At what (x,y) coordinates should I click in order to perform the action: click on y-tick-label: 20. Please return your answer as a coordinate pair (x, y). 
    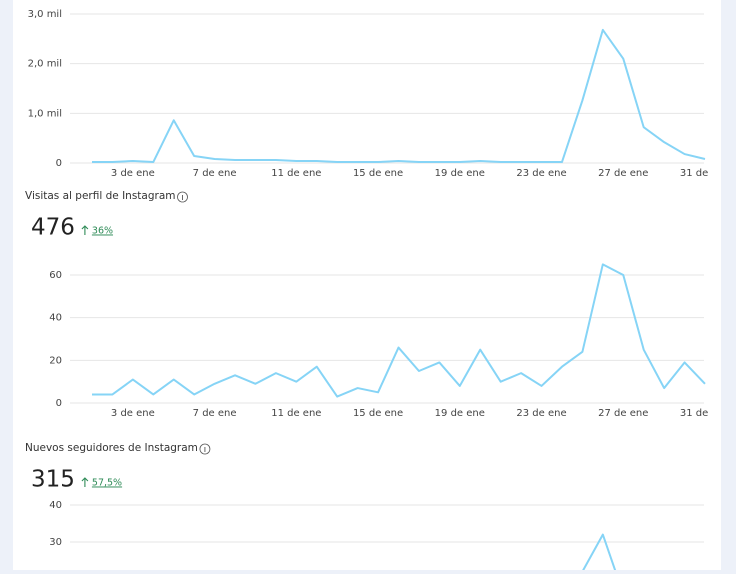
    Looking at the image, I should click on (55, 360).